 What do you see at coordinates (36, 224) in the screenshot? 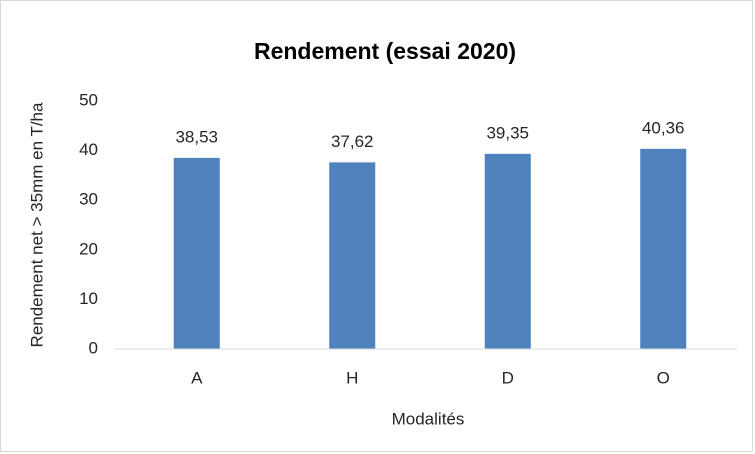
I see `y-axis-title: Rendement net > 35mm en T/ha` at bounding box center [36, 224].